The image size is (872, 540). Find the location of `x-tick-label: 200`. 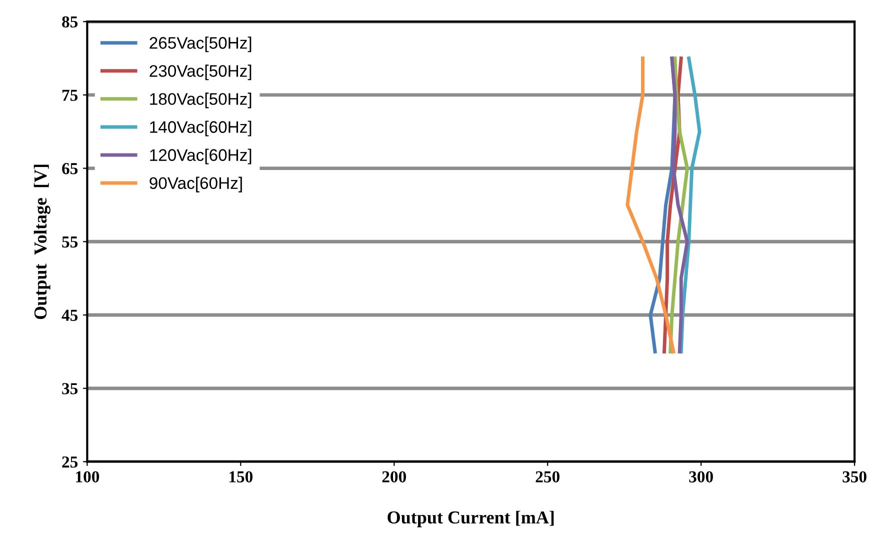

x-tick-label: 200 is located at coordinates (394, 476).